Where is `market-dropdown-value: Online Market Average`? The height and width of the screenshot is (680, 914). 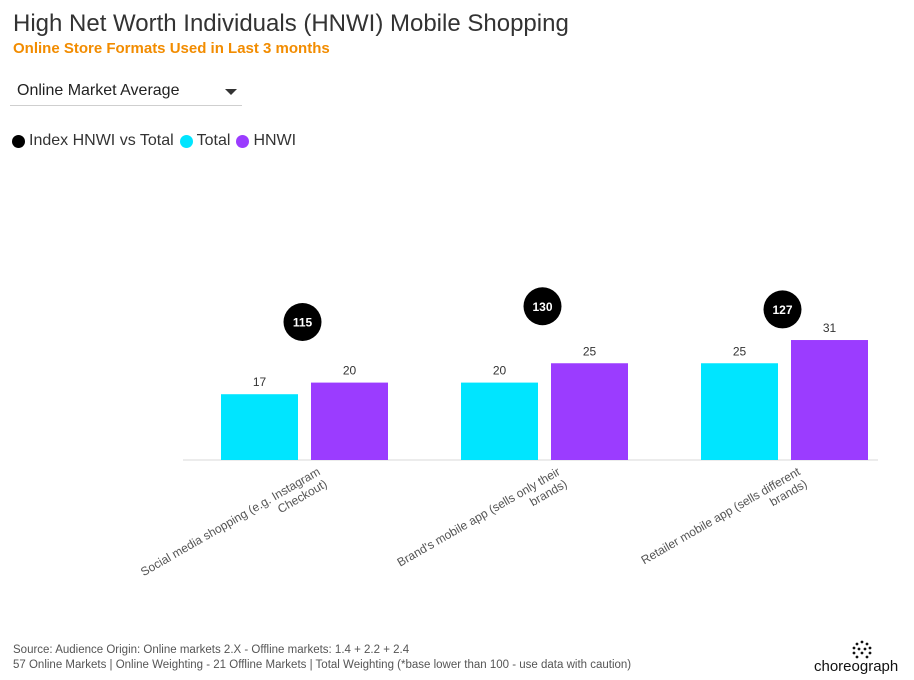
market-dropdown-value: Online Market Average is located at coordinates (98, 90).